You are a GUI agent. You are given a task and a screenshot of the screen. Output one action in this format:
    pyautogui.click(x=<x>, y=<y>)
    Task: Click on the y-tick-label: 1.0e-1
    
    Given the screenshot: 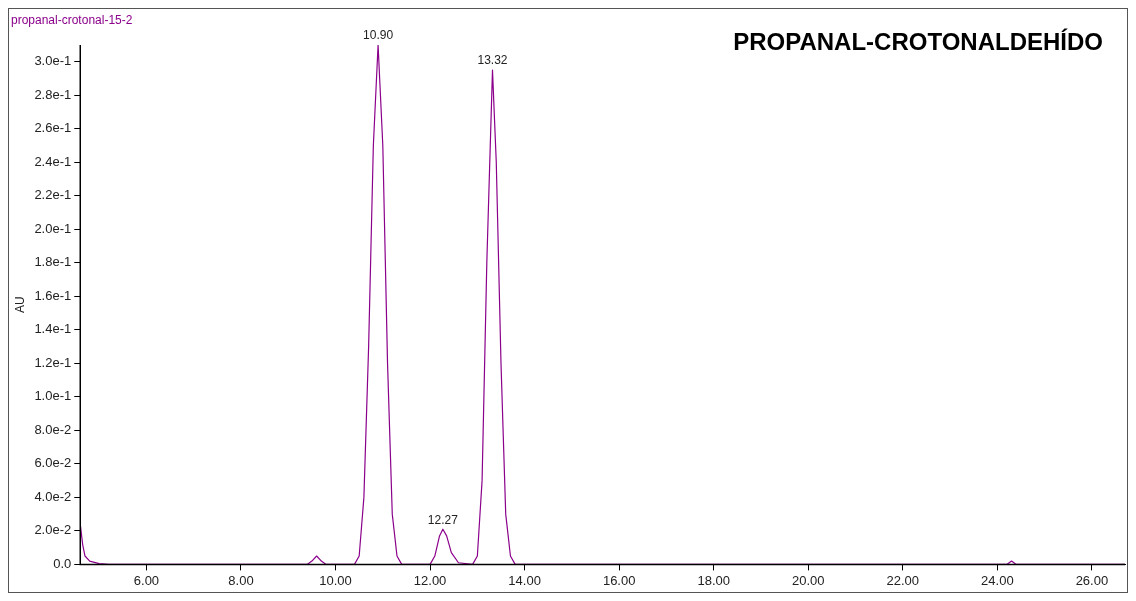 What is the action you would take?
    pyautogui.click(x=53, y=396)
    